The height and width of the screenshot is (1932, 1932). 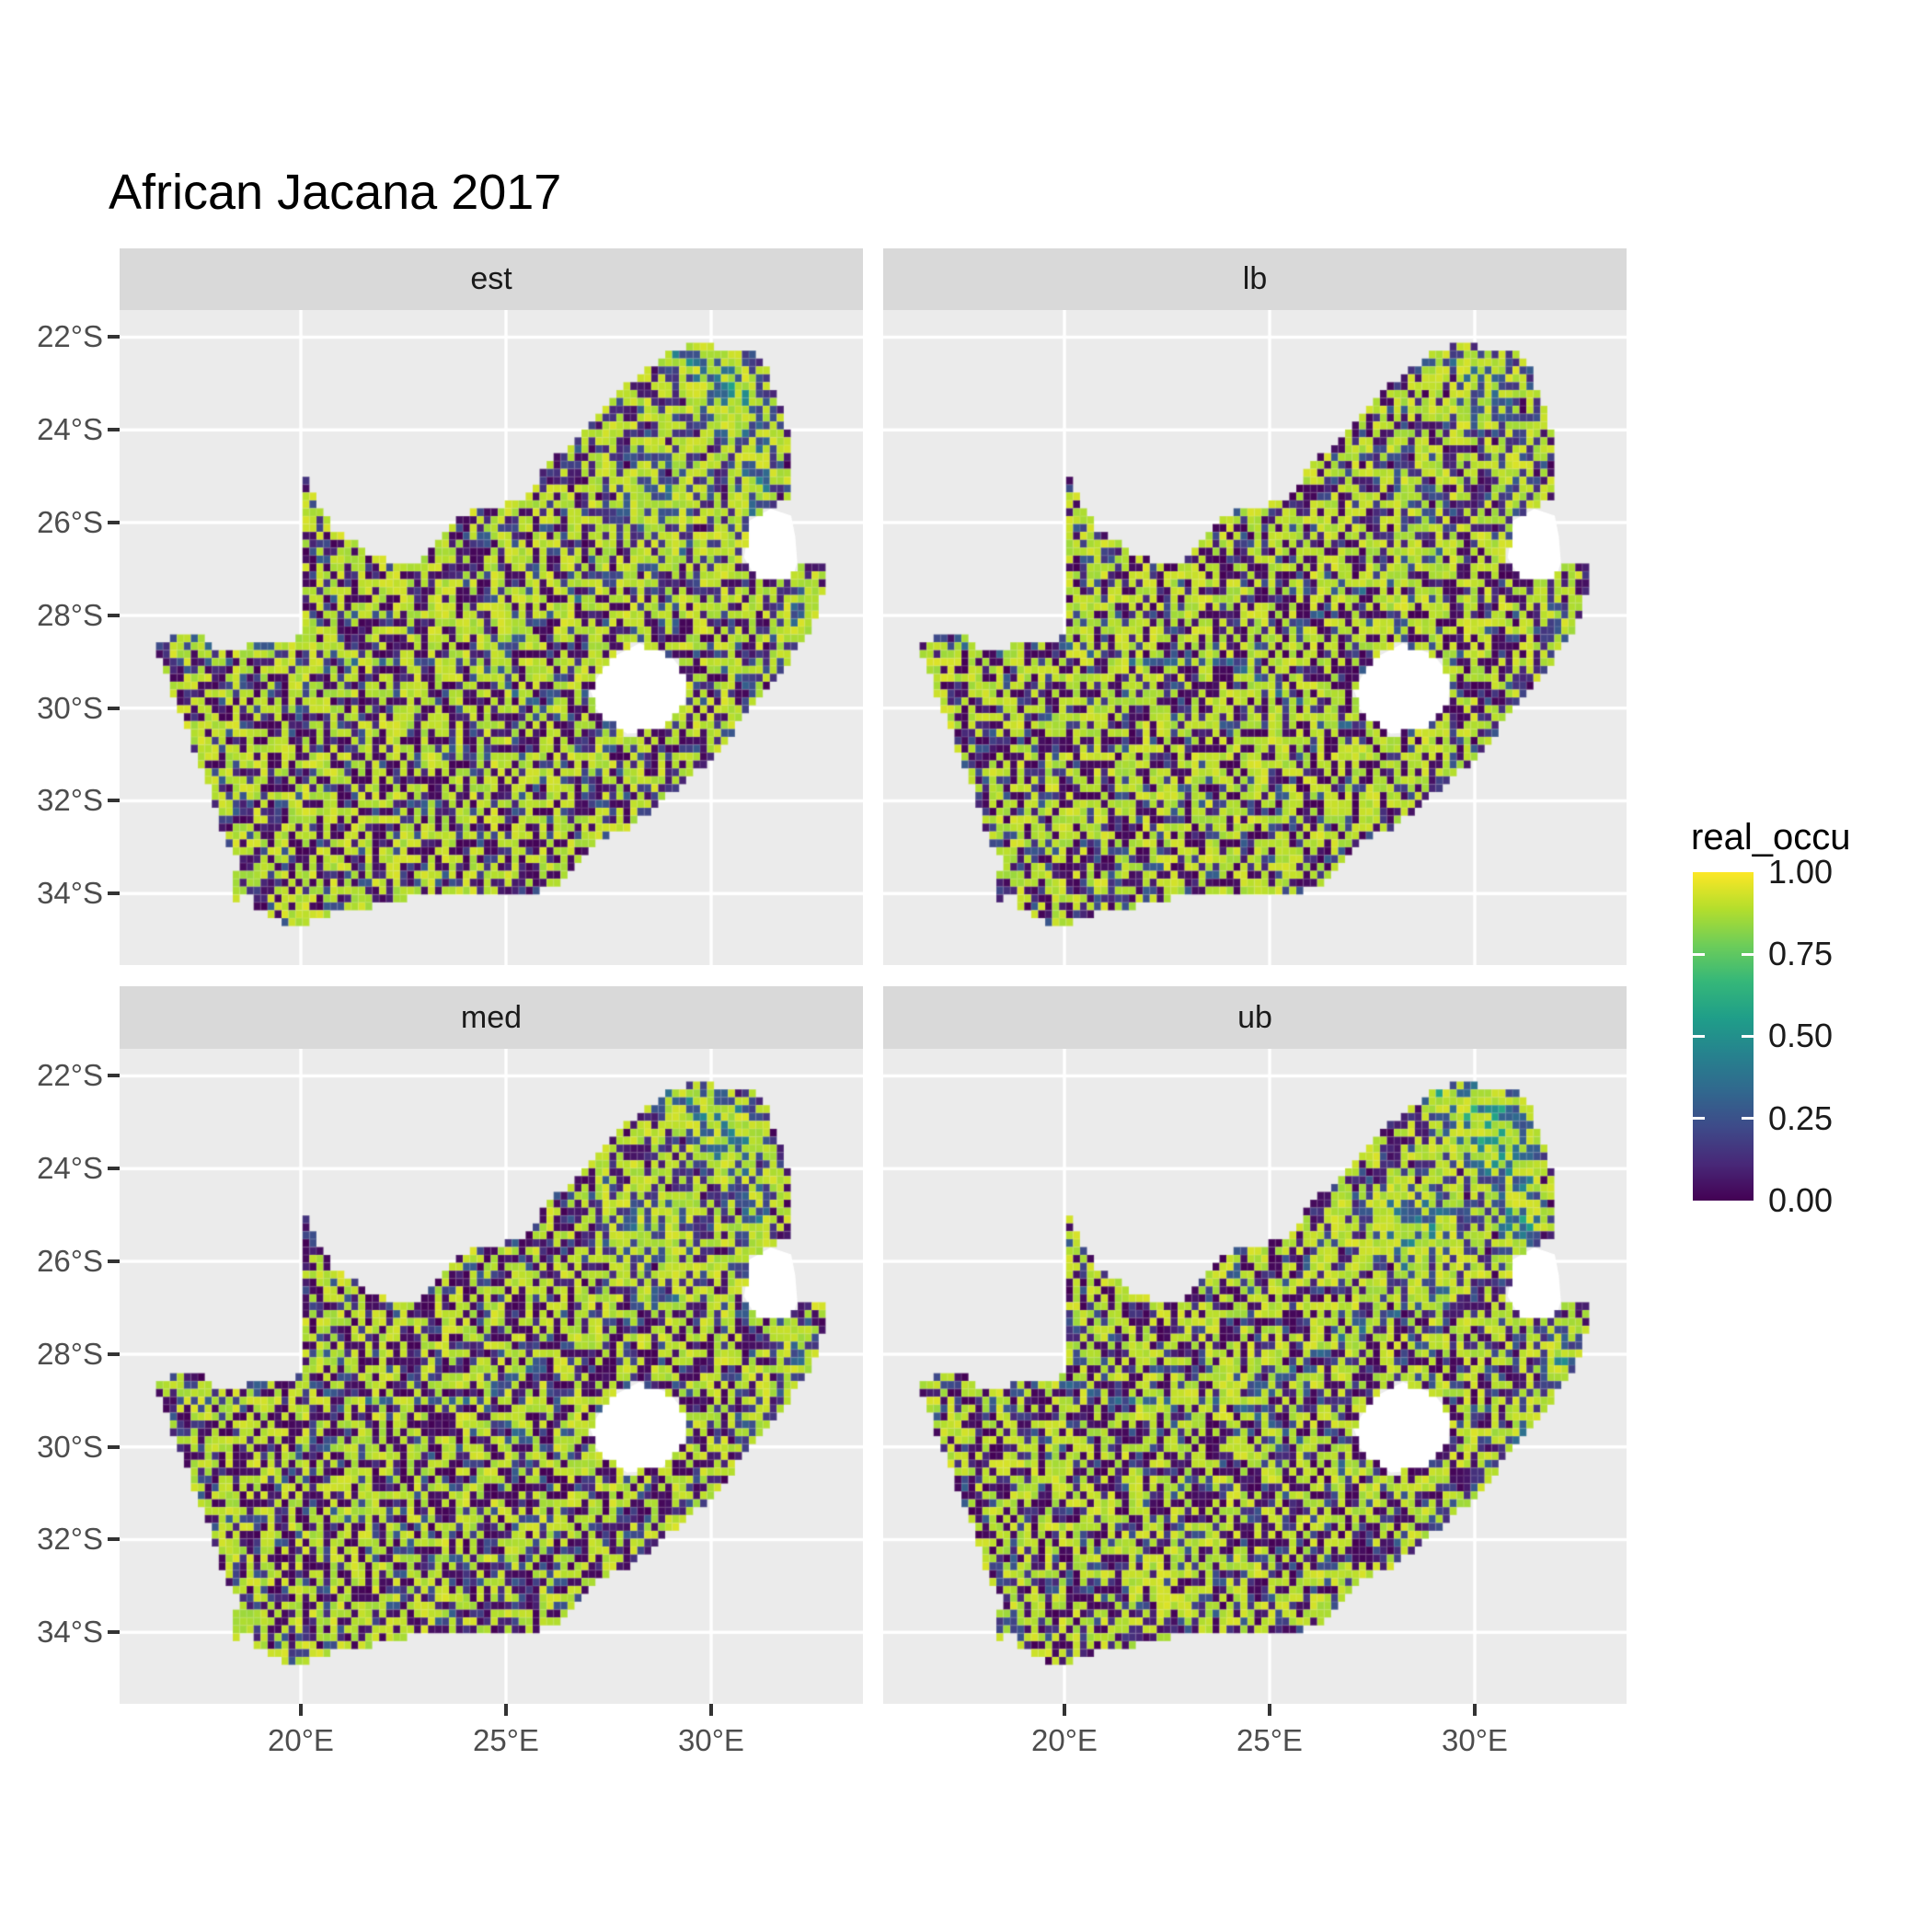 I want to click on legend-label: 0.75, so click(x=1801, y=953).